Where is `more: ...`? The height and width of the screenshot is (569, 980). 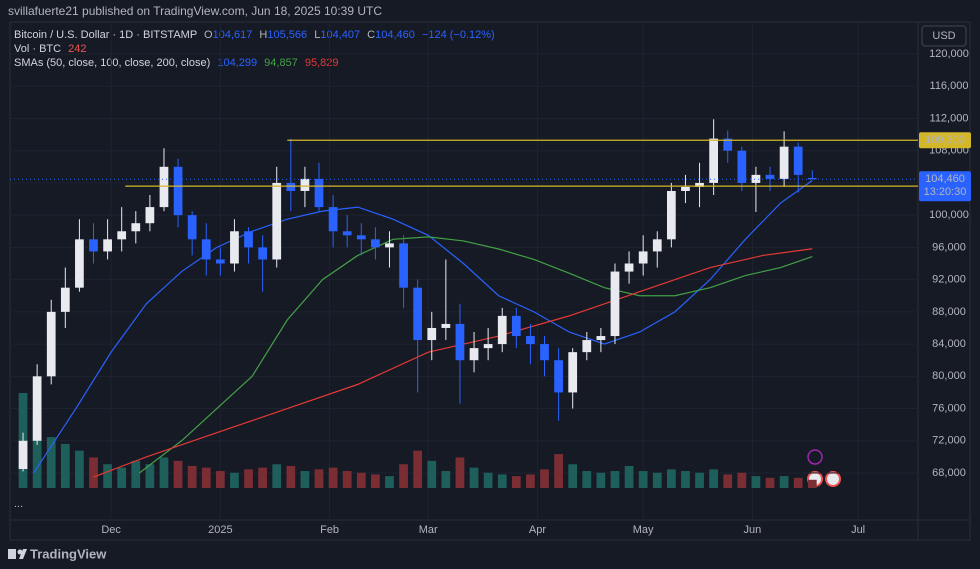
more: ... is located at coordinates (18, 504).